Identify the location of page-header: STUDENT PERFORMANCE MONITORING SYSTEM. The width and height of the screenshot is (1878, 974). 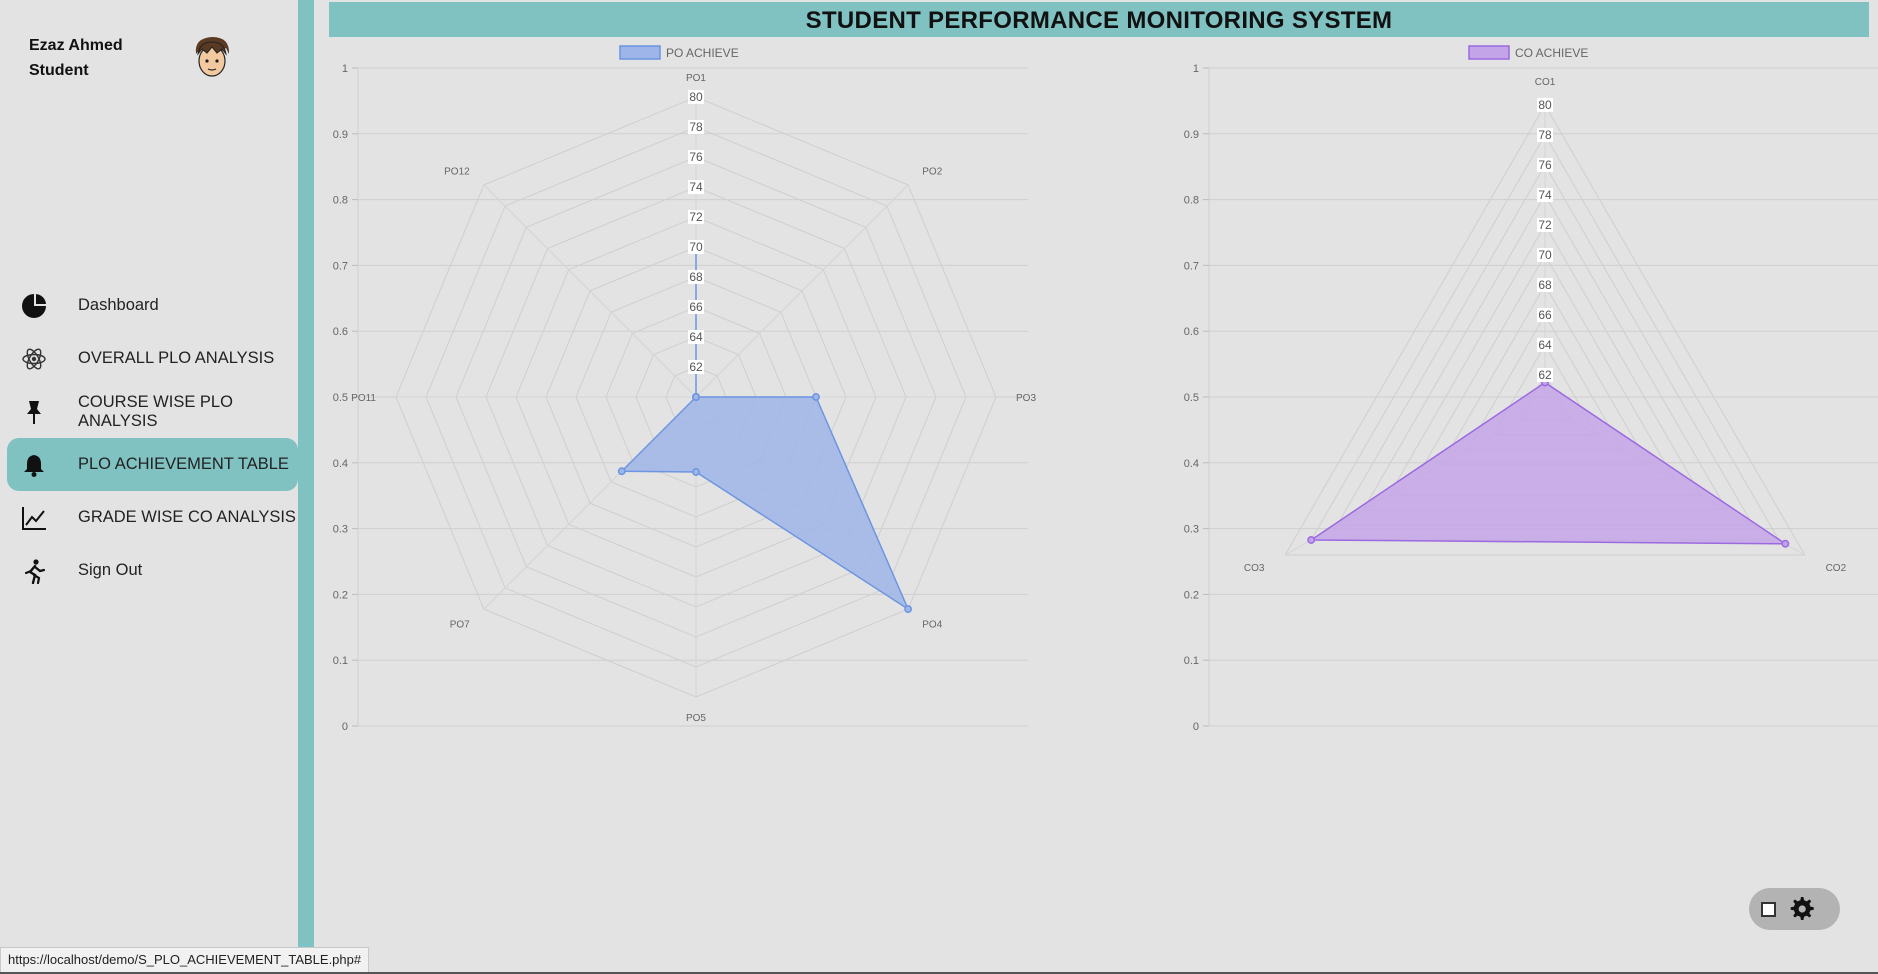
(1099, 19).